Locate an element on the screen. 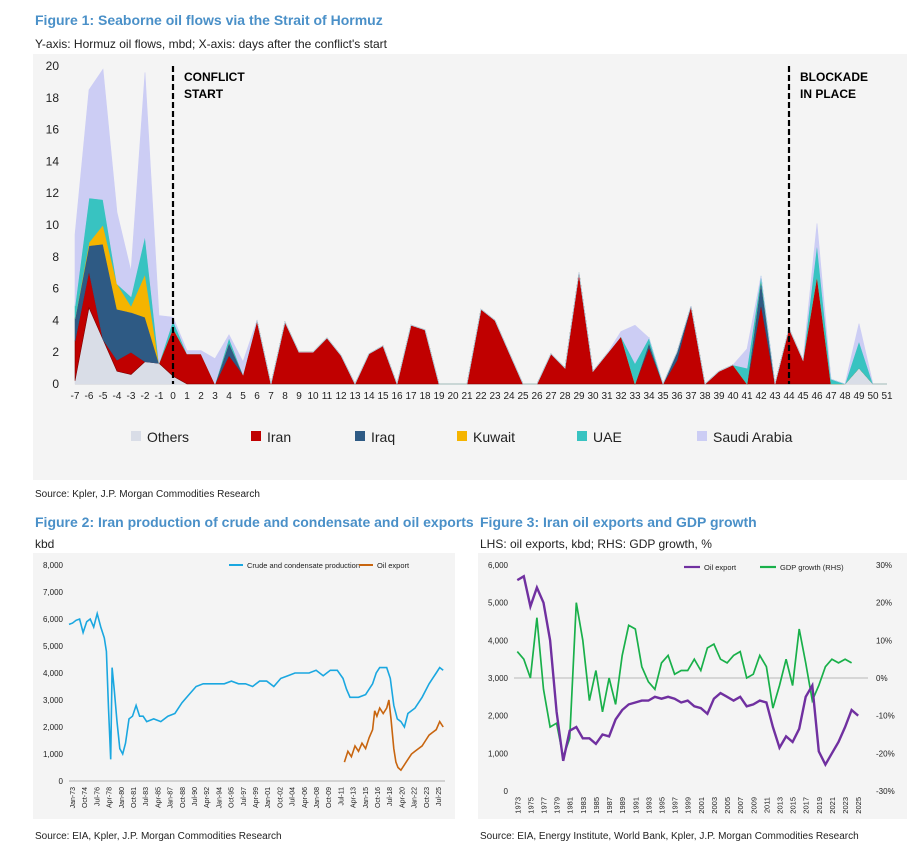  fig2-x-tick: Apr-13 is located at coordinates (354, 797).